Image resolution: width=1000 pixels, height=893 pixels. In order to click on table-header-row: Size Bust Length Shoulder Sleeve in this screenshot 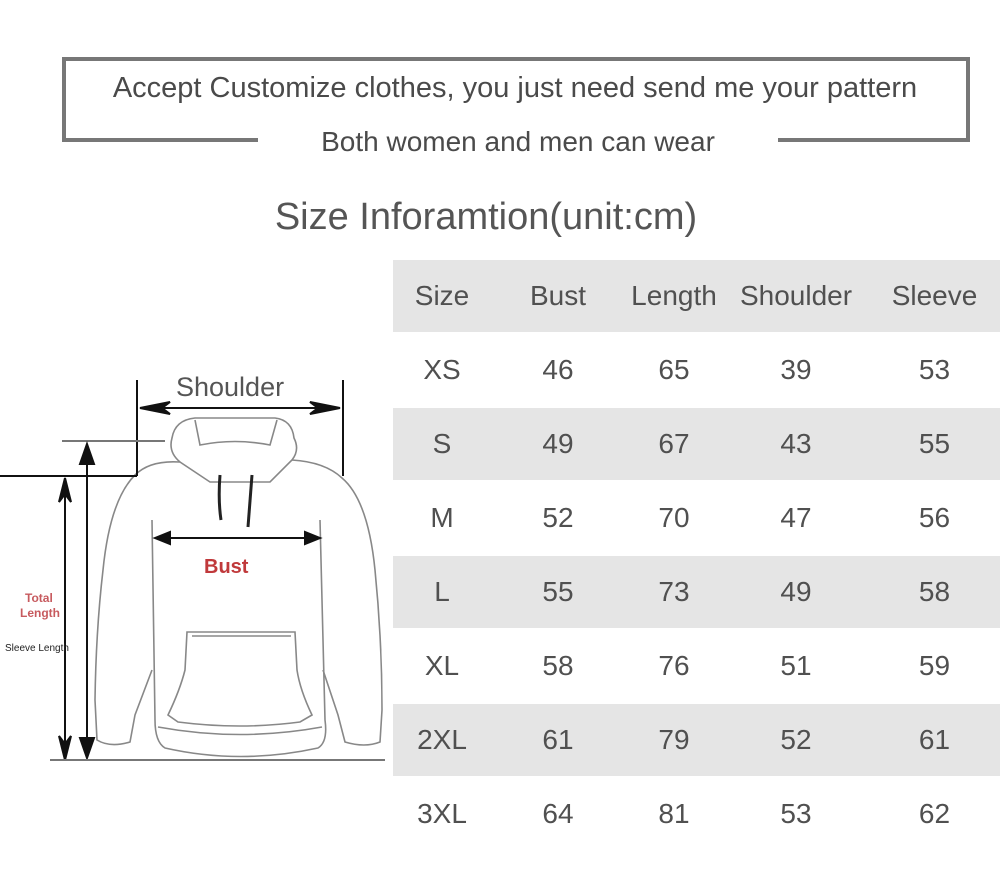, I will do `click(696, 296)`.